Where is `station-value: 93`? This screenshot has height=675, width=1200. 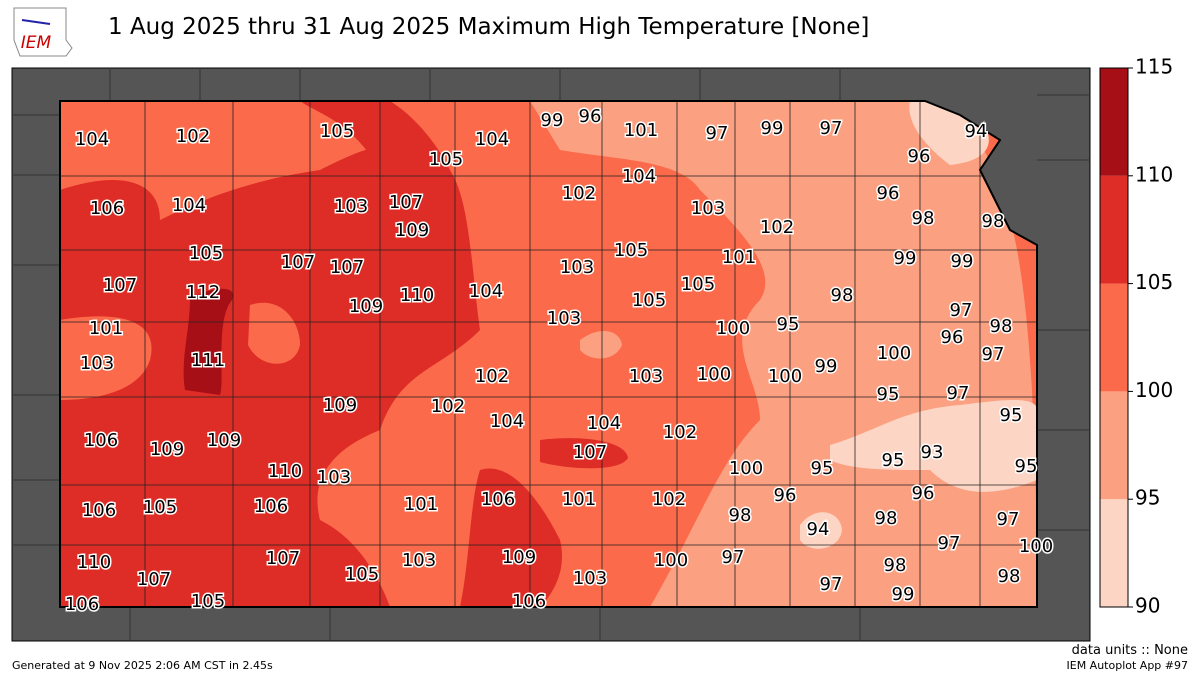 station-value: 93 is located at coordinates (932, 452).